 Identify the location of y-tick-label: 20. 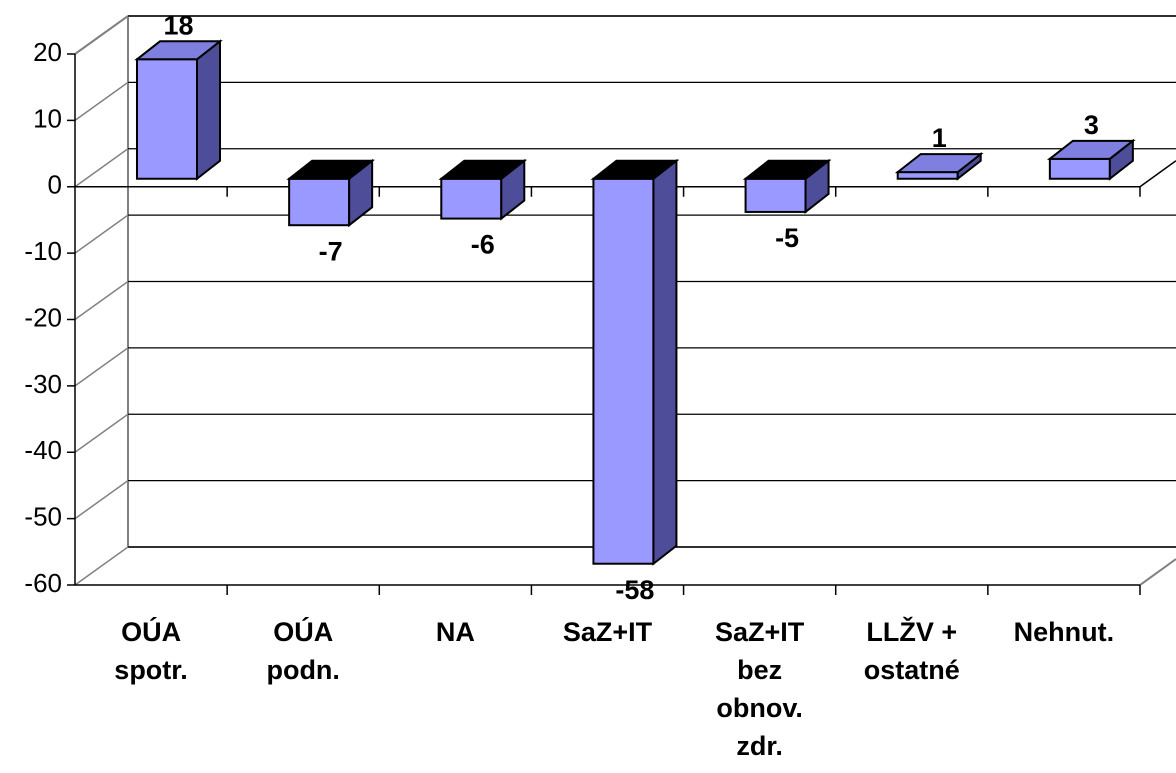
(47, 52).